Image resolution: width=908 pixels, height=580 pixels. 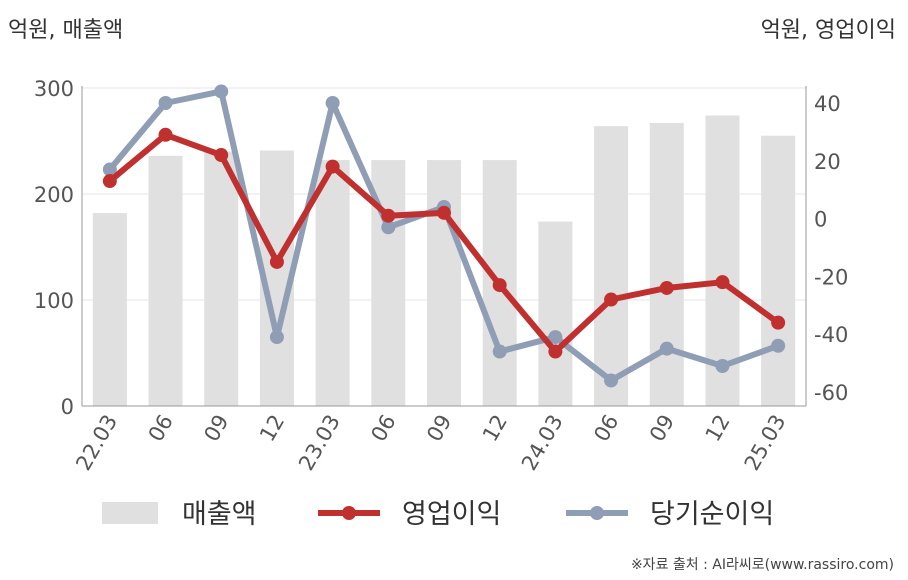 I want to click on x-axis-tick-label: 23.03, so click(x=319, y=443).